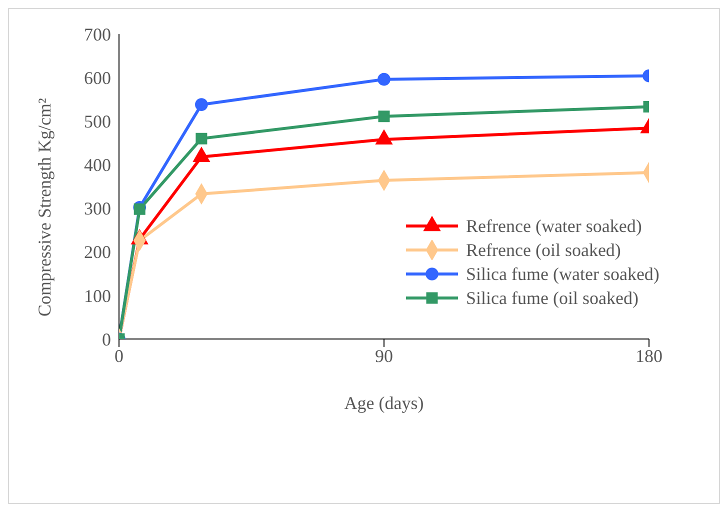  I want to click on y-axis-title: Compressive Strength Kg/cm², so click(44, 207).